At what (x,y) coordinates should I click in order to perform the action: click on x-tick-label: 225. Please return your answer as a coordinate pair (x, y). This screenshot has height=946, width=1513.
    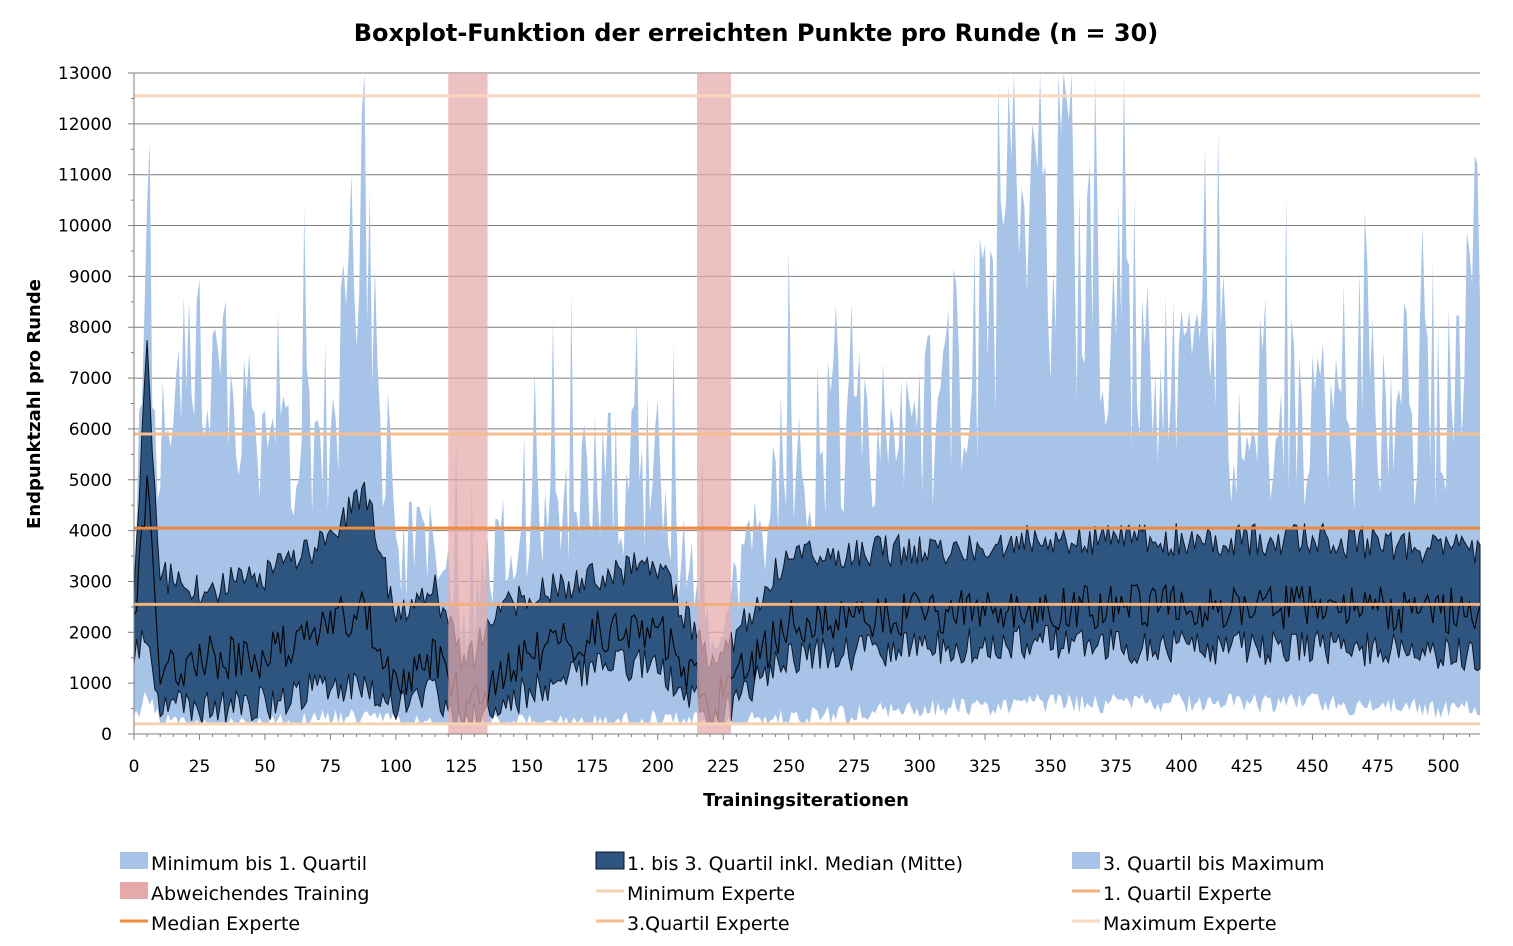
    Looking at the image, I should click on (723, 767).